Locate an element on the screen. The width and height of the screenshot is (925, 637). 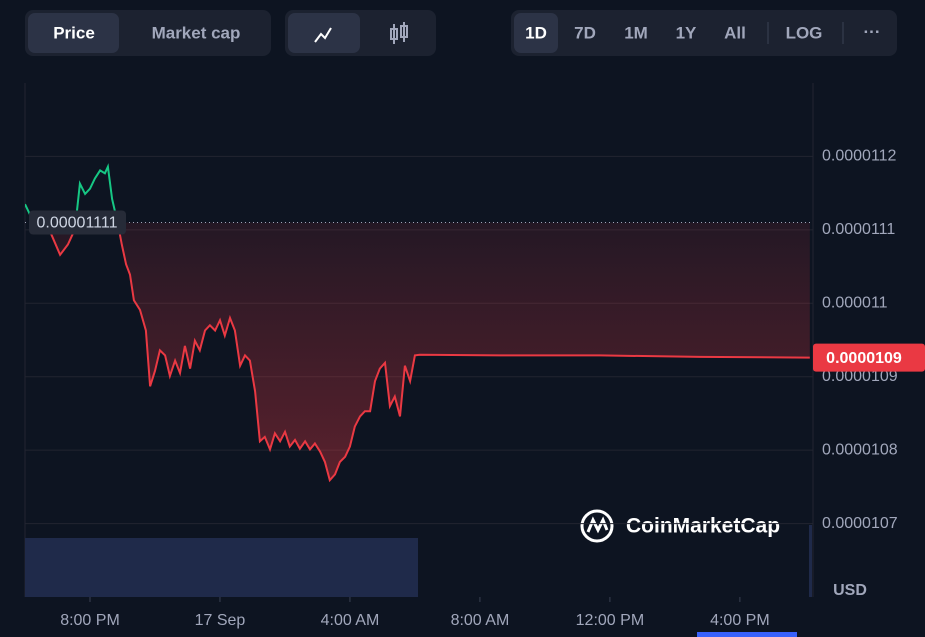
last-price-tag is located at coordinates (869, 357).